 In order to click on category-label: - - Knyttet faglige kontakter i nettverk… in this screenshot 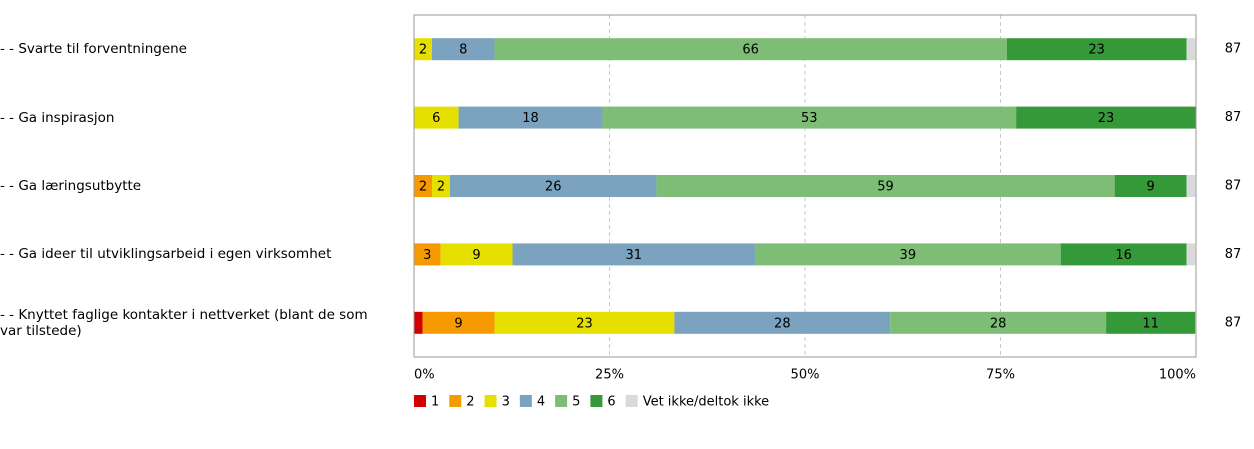, I will do `click(184, 322)`.